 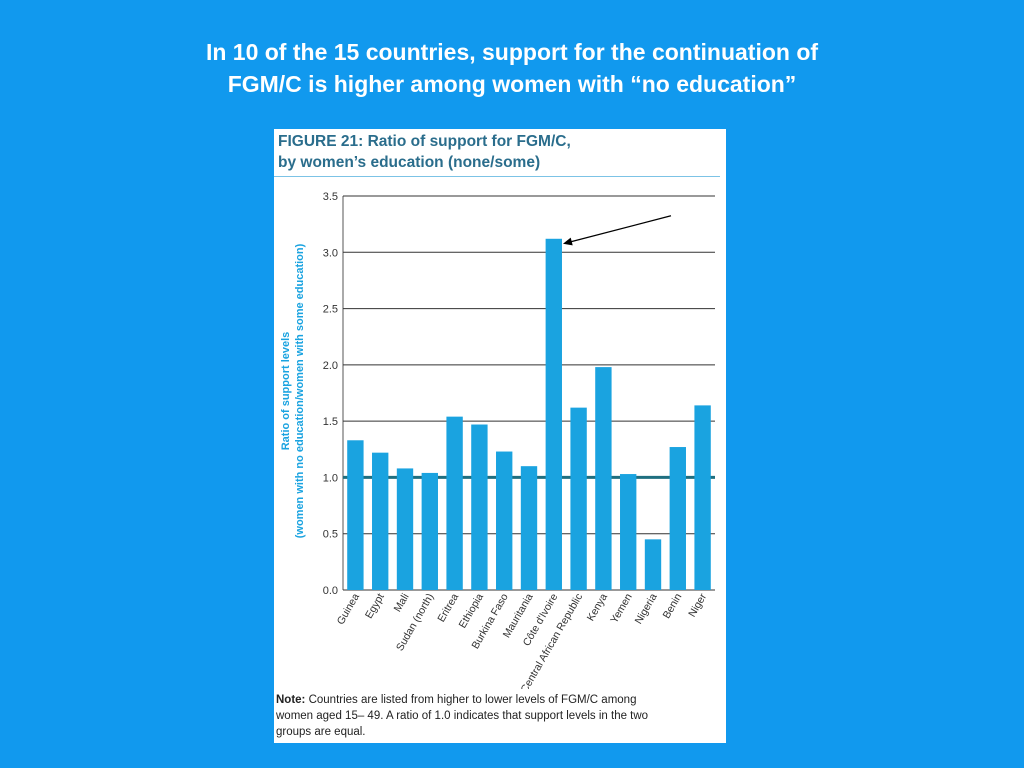 What do you see at coordinates (697, 605) in the screenshot?
I see `x-tick-label: Niger` at bounding box center [697, 605].